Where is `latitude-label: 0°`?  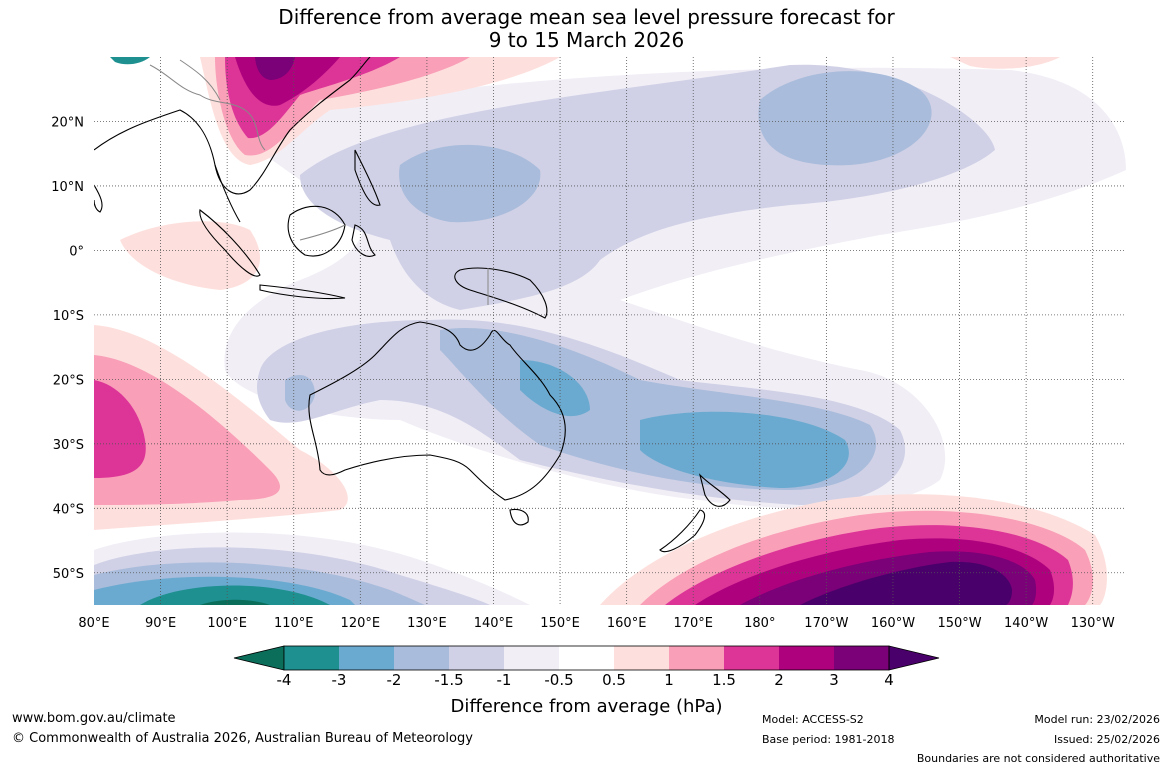
latitude-label: 0° is located at coordinates (76, 251).